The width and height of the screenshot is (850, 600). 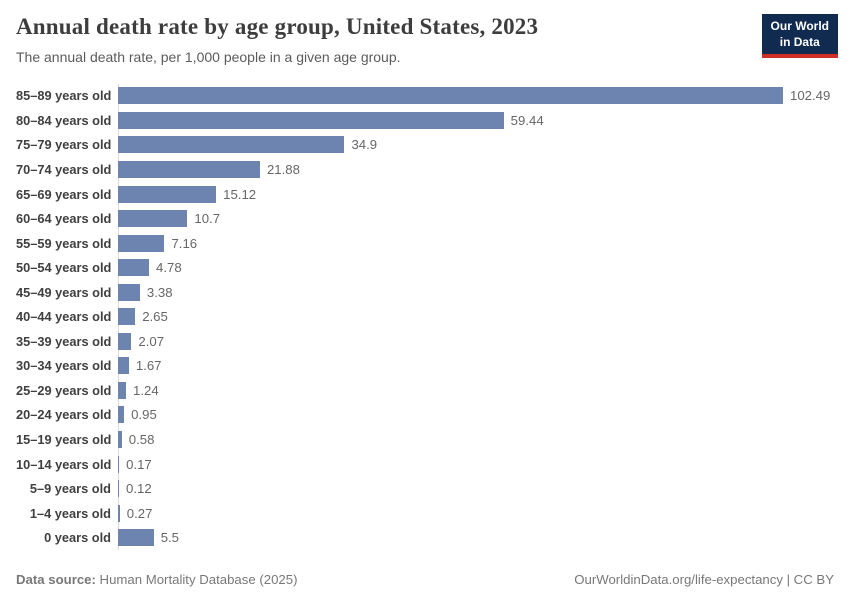 I want to click on value-label: 4.78, so click(x=169, y=268).